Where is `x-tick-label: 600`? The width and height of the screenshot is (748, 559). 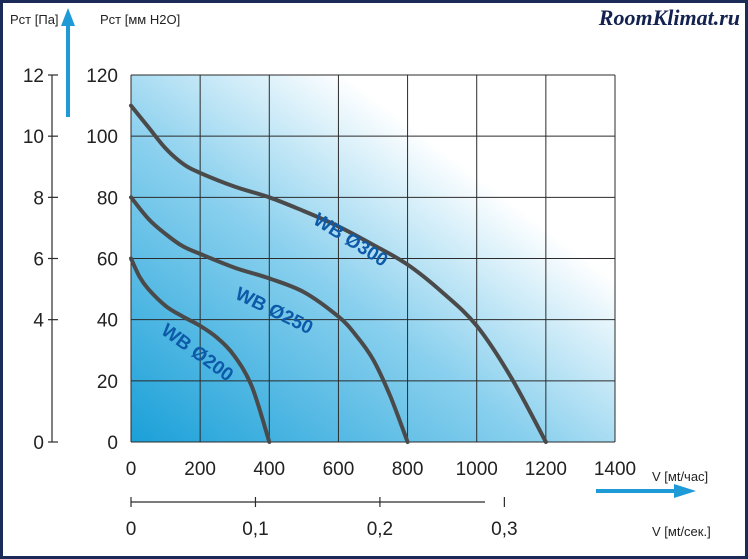 x-tick-label: 600 is located at coordinates (339, 469).